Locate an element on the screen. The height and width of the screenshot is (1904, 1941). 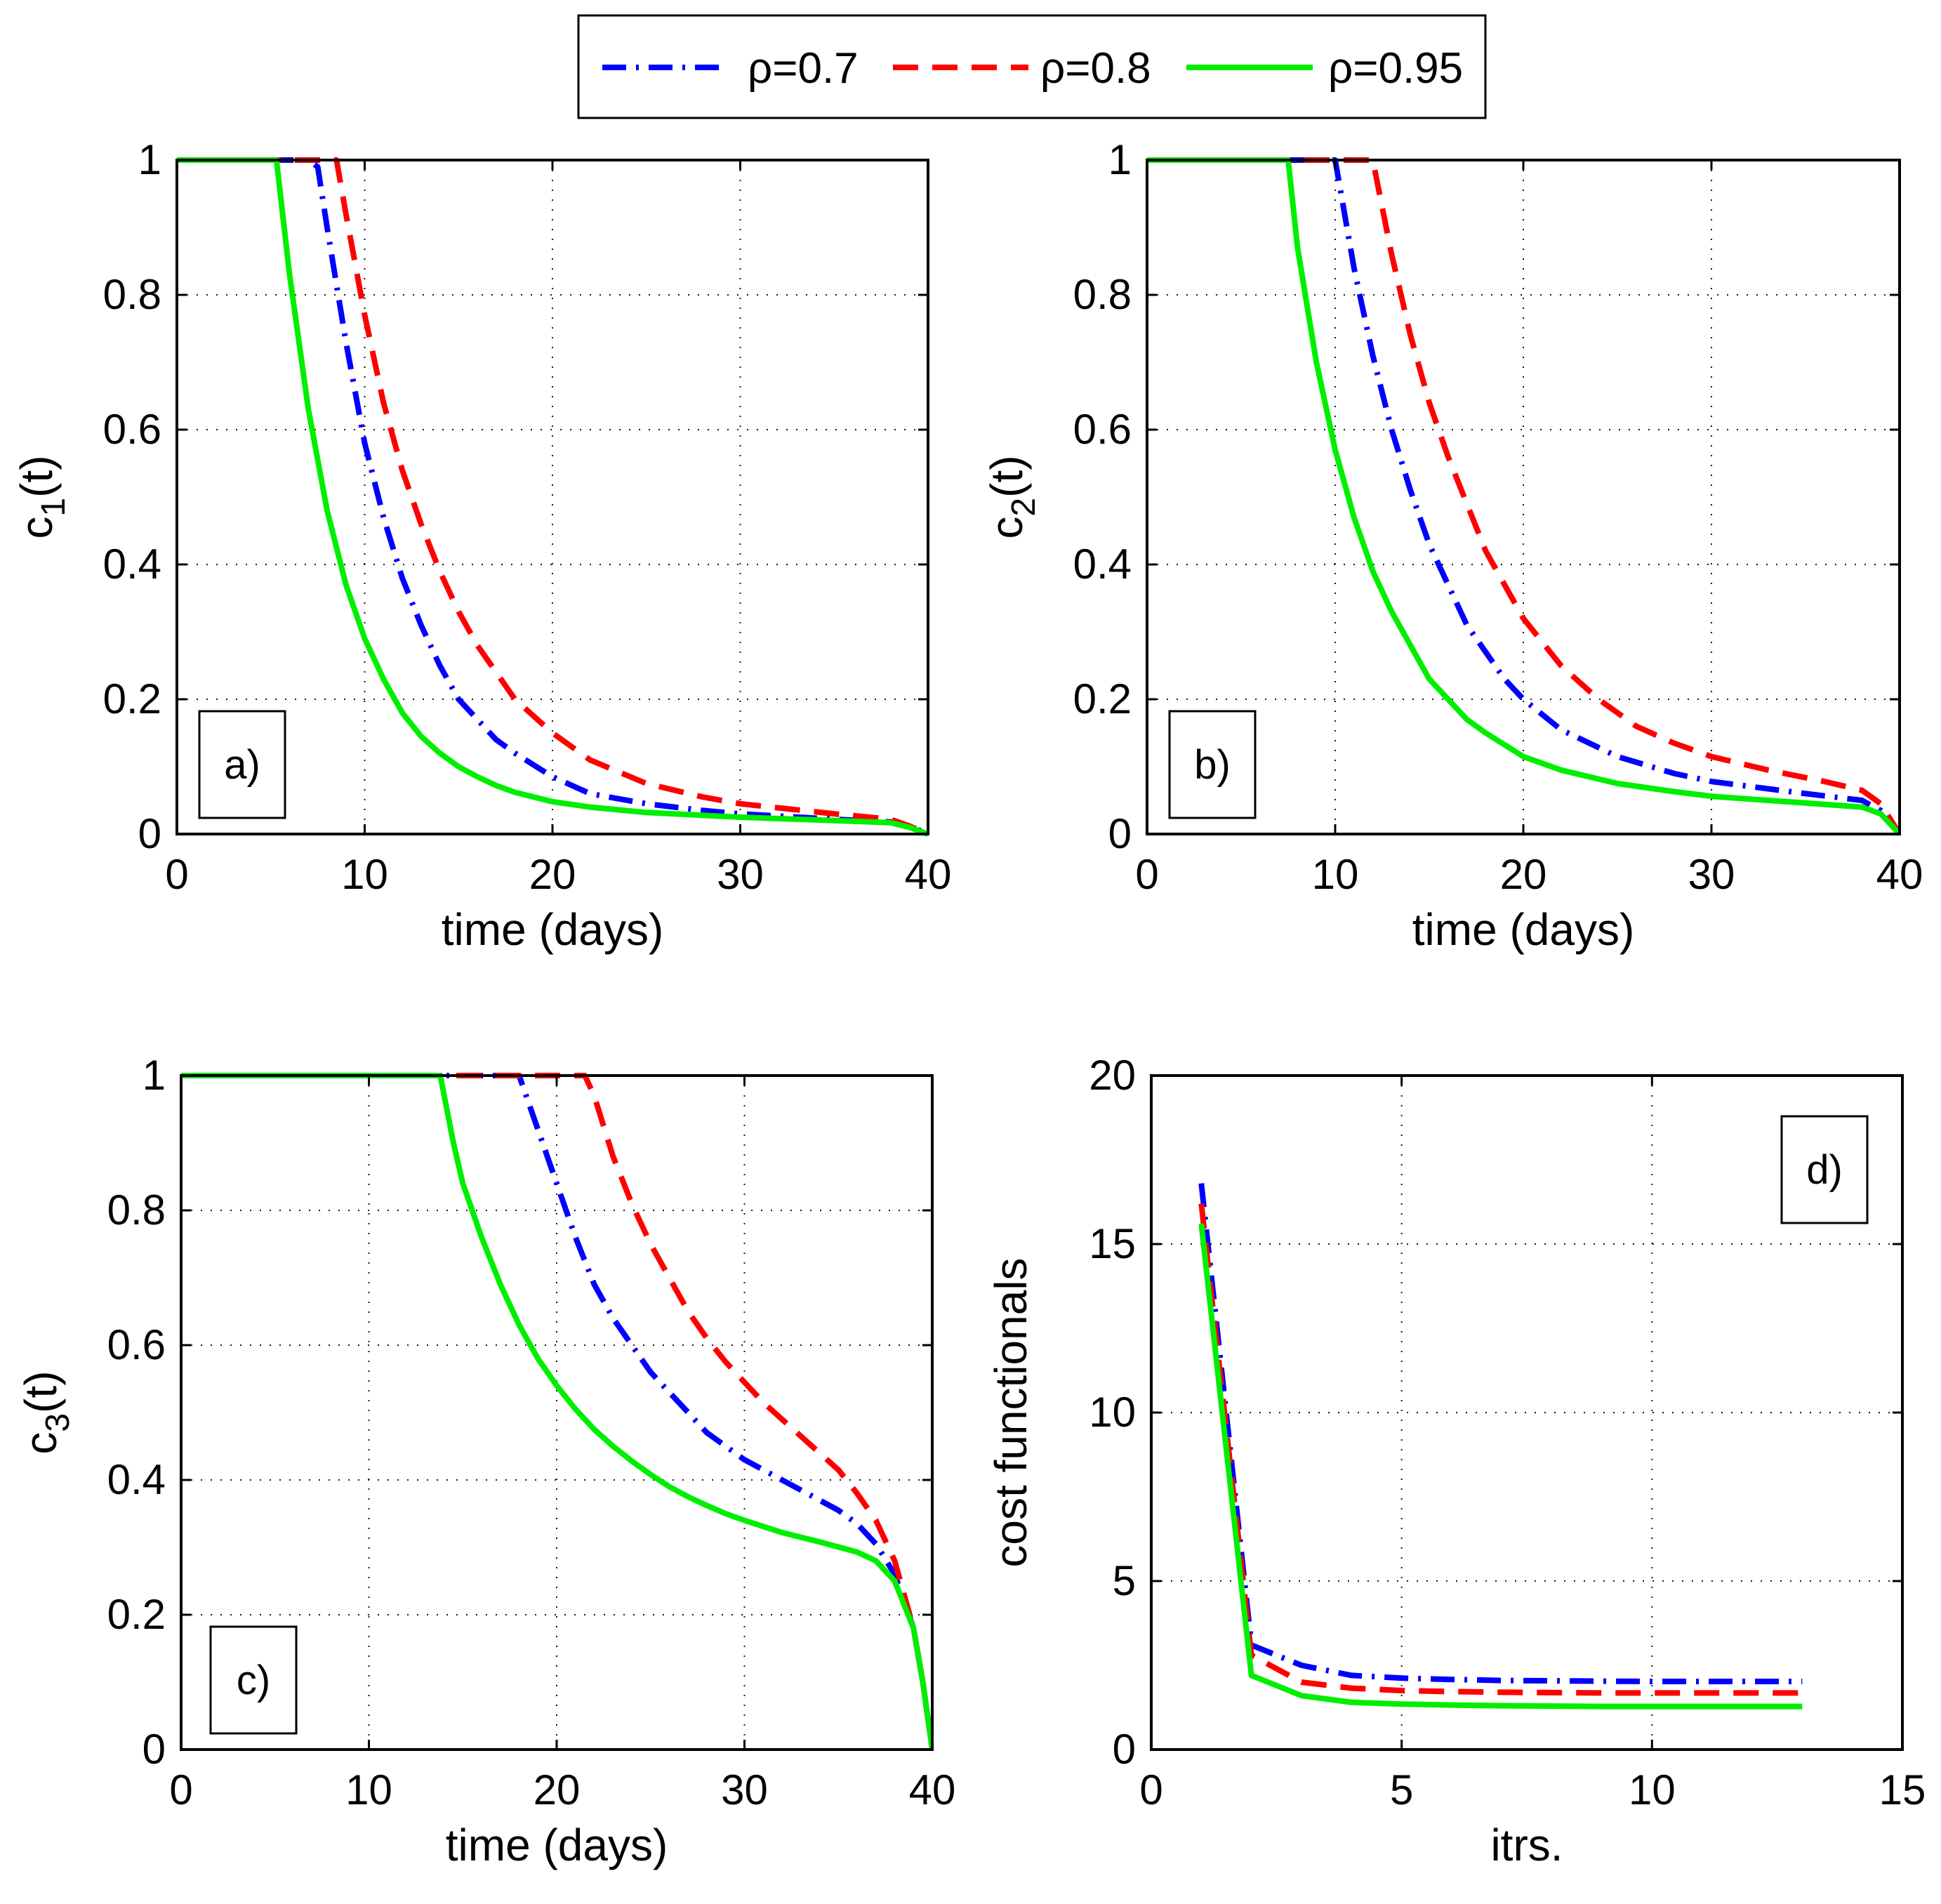
legend-item: ρ=0.7 is located at coordinates (731, 68).